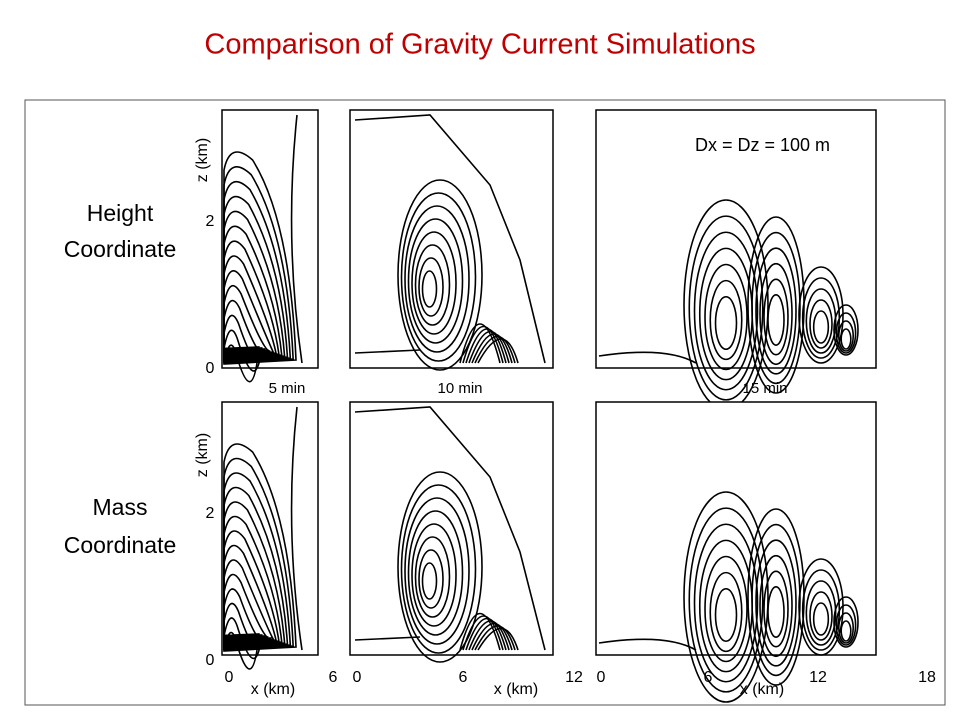 The width and height of the screenshot is (960, 725). What do you see at coordinates (120, 507) in the screenshot?
I see `row-label: Mass` at bounding box center [120, 507].